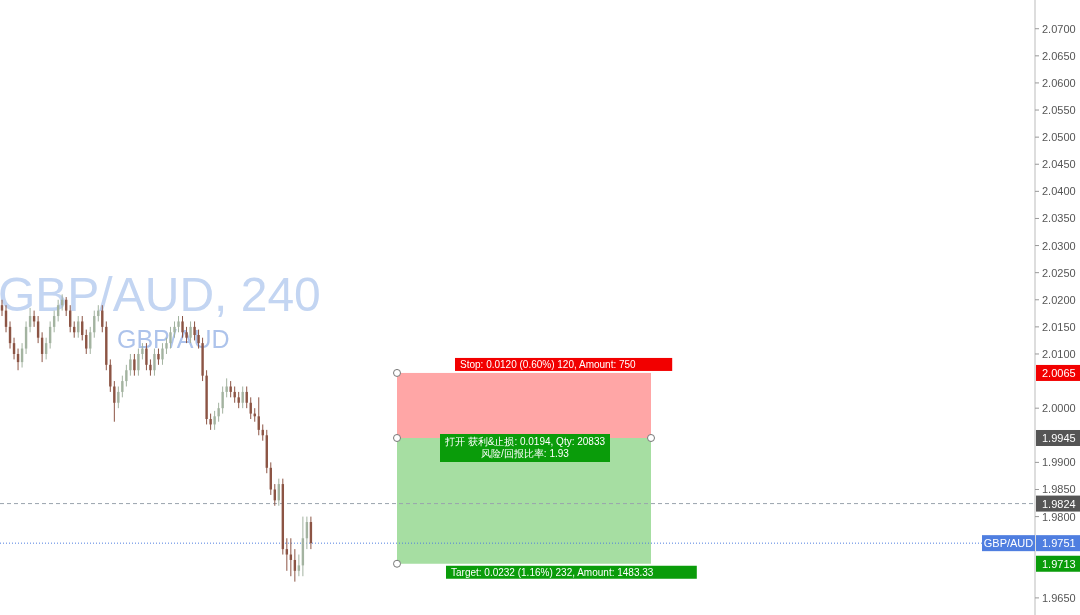 The height and width of the screenshot is (615, 1080). What do you see at coordinates (1059, 353) in the screenshot?
I see `y-tick-label: 2.0100` at bounding box center [1059, 353].